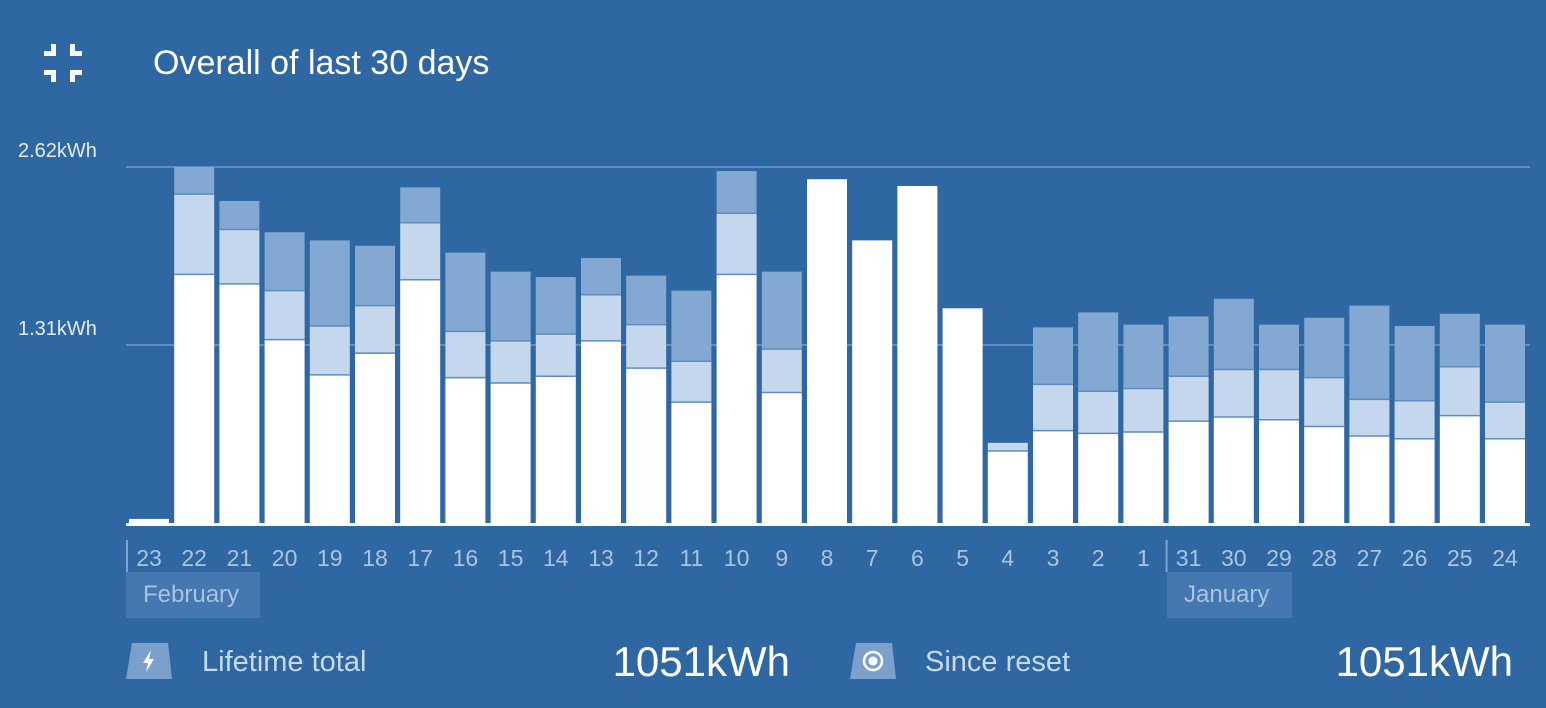 The image size is (1546, 708). What do you see at coordinates (1234, 558) in the screenshot?
I see `x-tick-label-30: 30` at bounding box center [1234, 558].